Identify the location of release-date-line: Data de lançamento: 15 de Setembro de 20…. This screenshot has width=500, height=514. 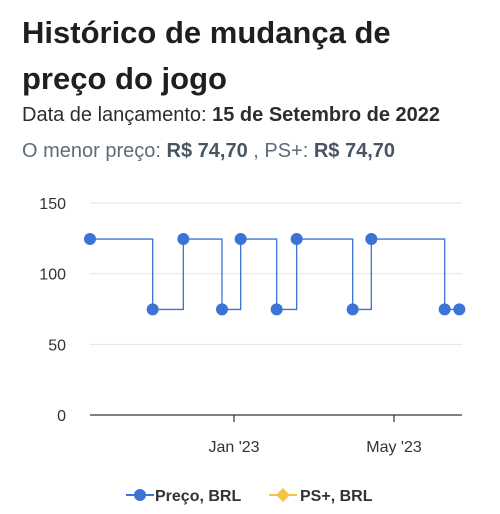
(231, 115).